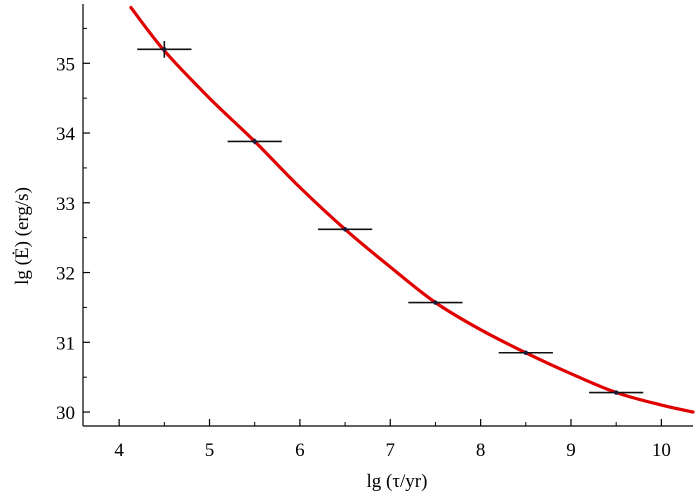 This screenshot has height=499, width=700. What do you see at coordinates (65, 274) in the screenshot?
I see `y-tick-label: 32` at bounding box center [65, 274].